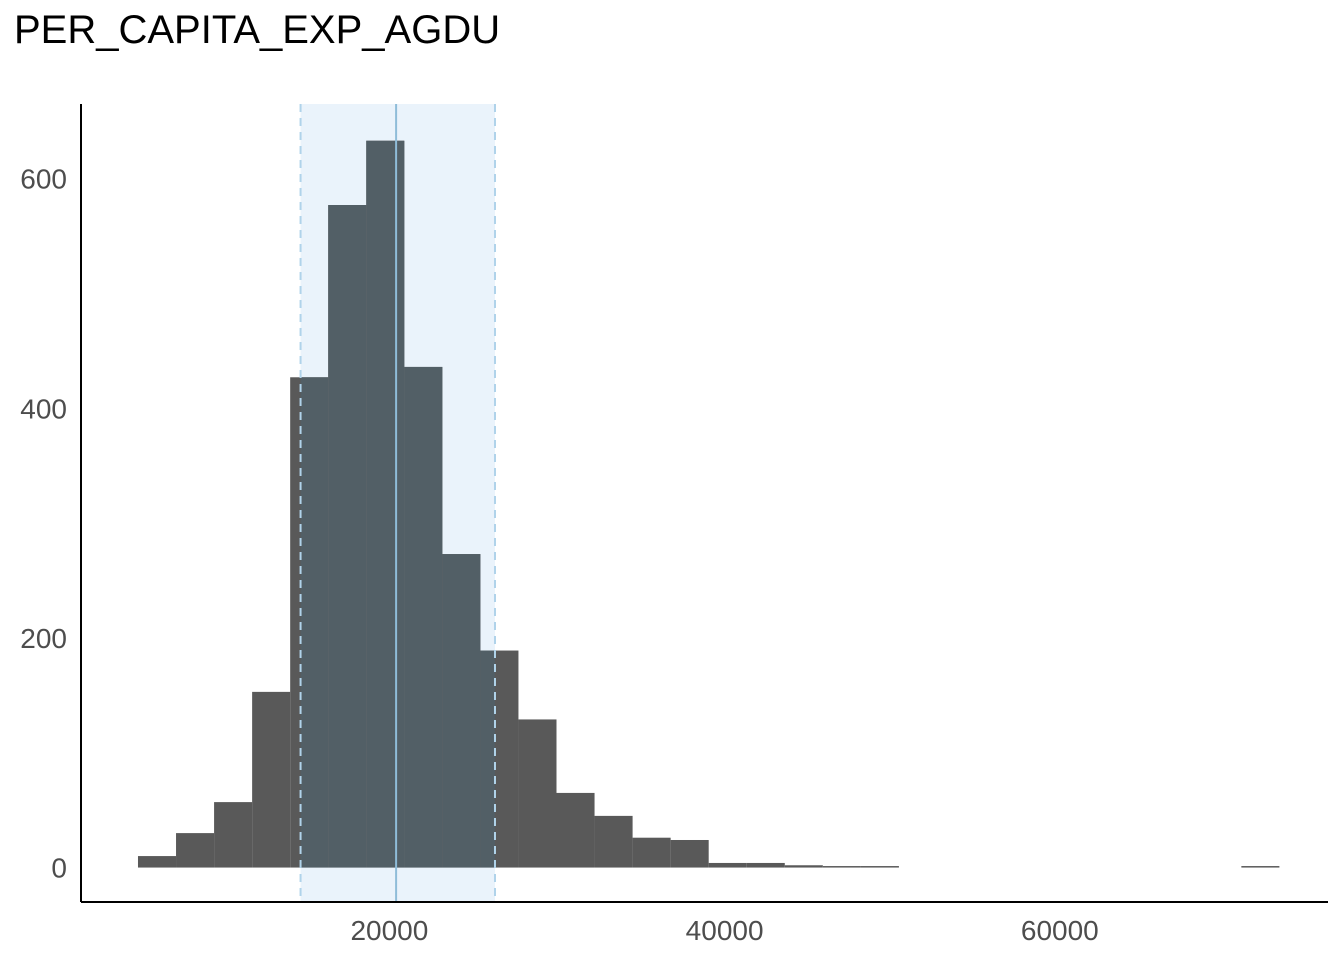 The image size is (1344, 960). What do you see at coordinates (43, 179) in the screenshot?
I see `y-tick-label: 600` at bounding box center [43, 179].